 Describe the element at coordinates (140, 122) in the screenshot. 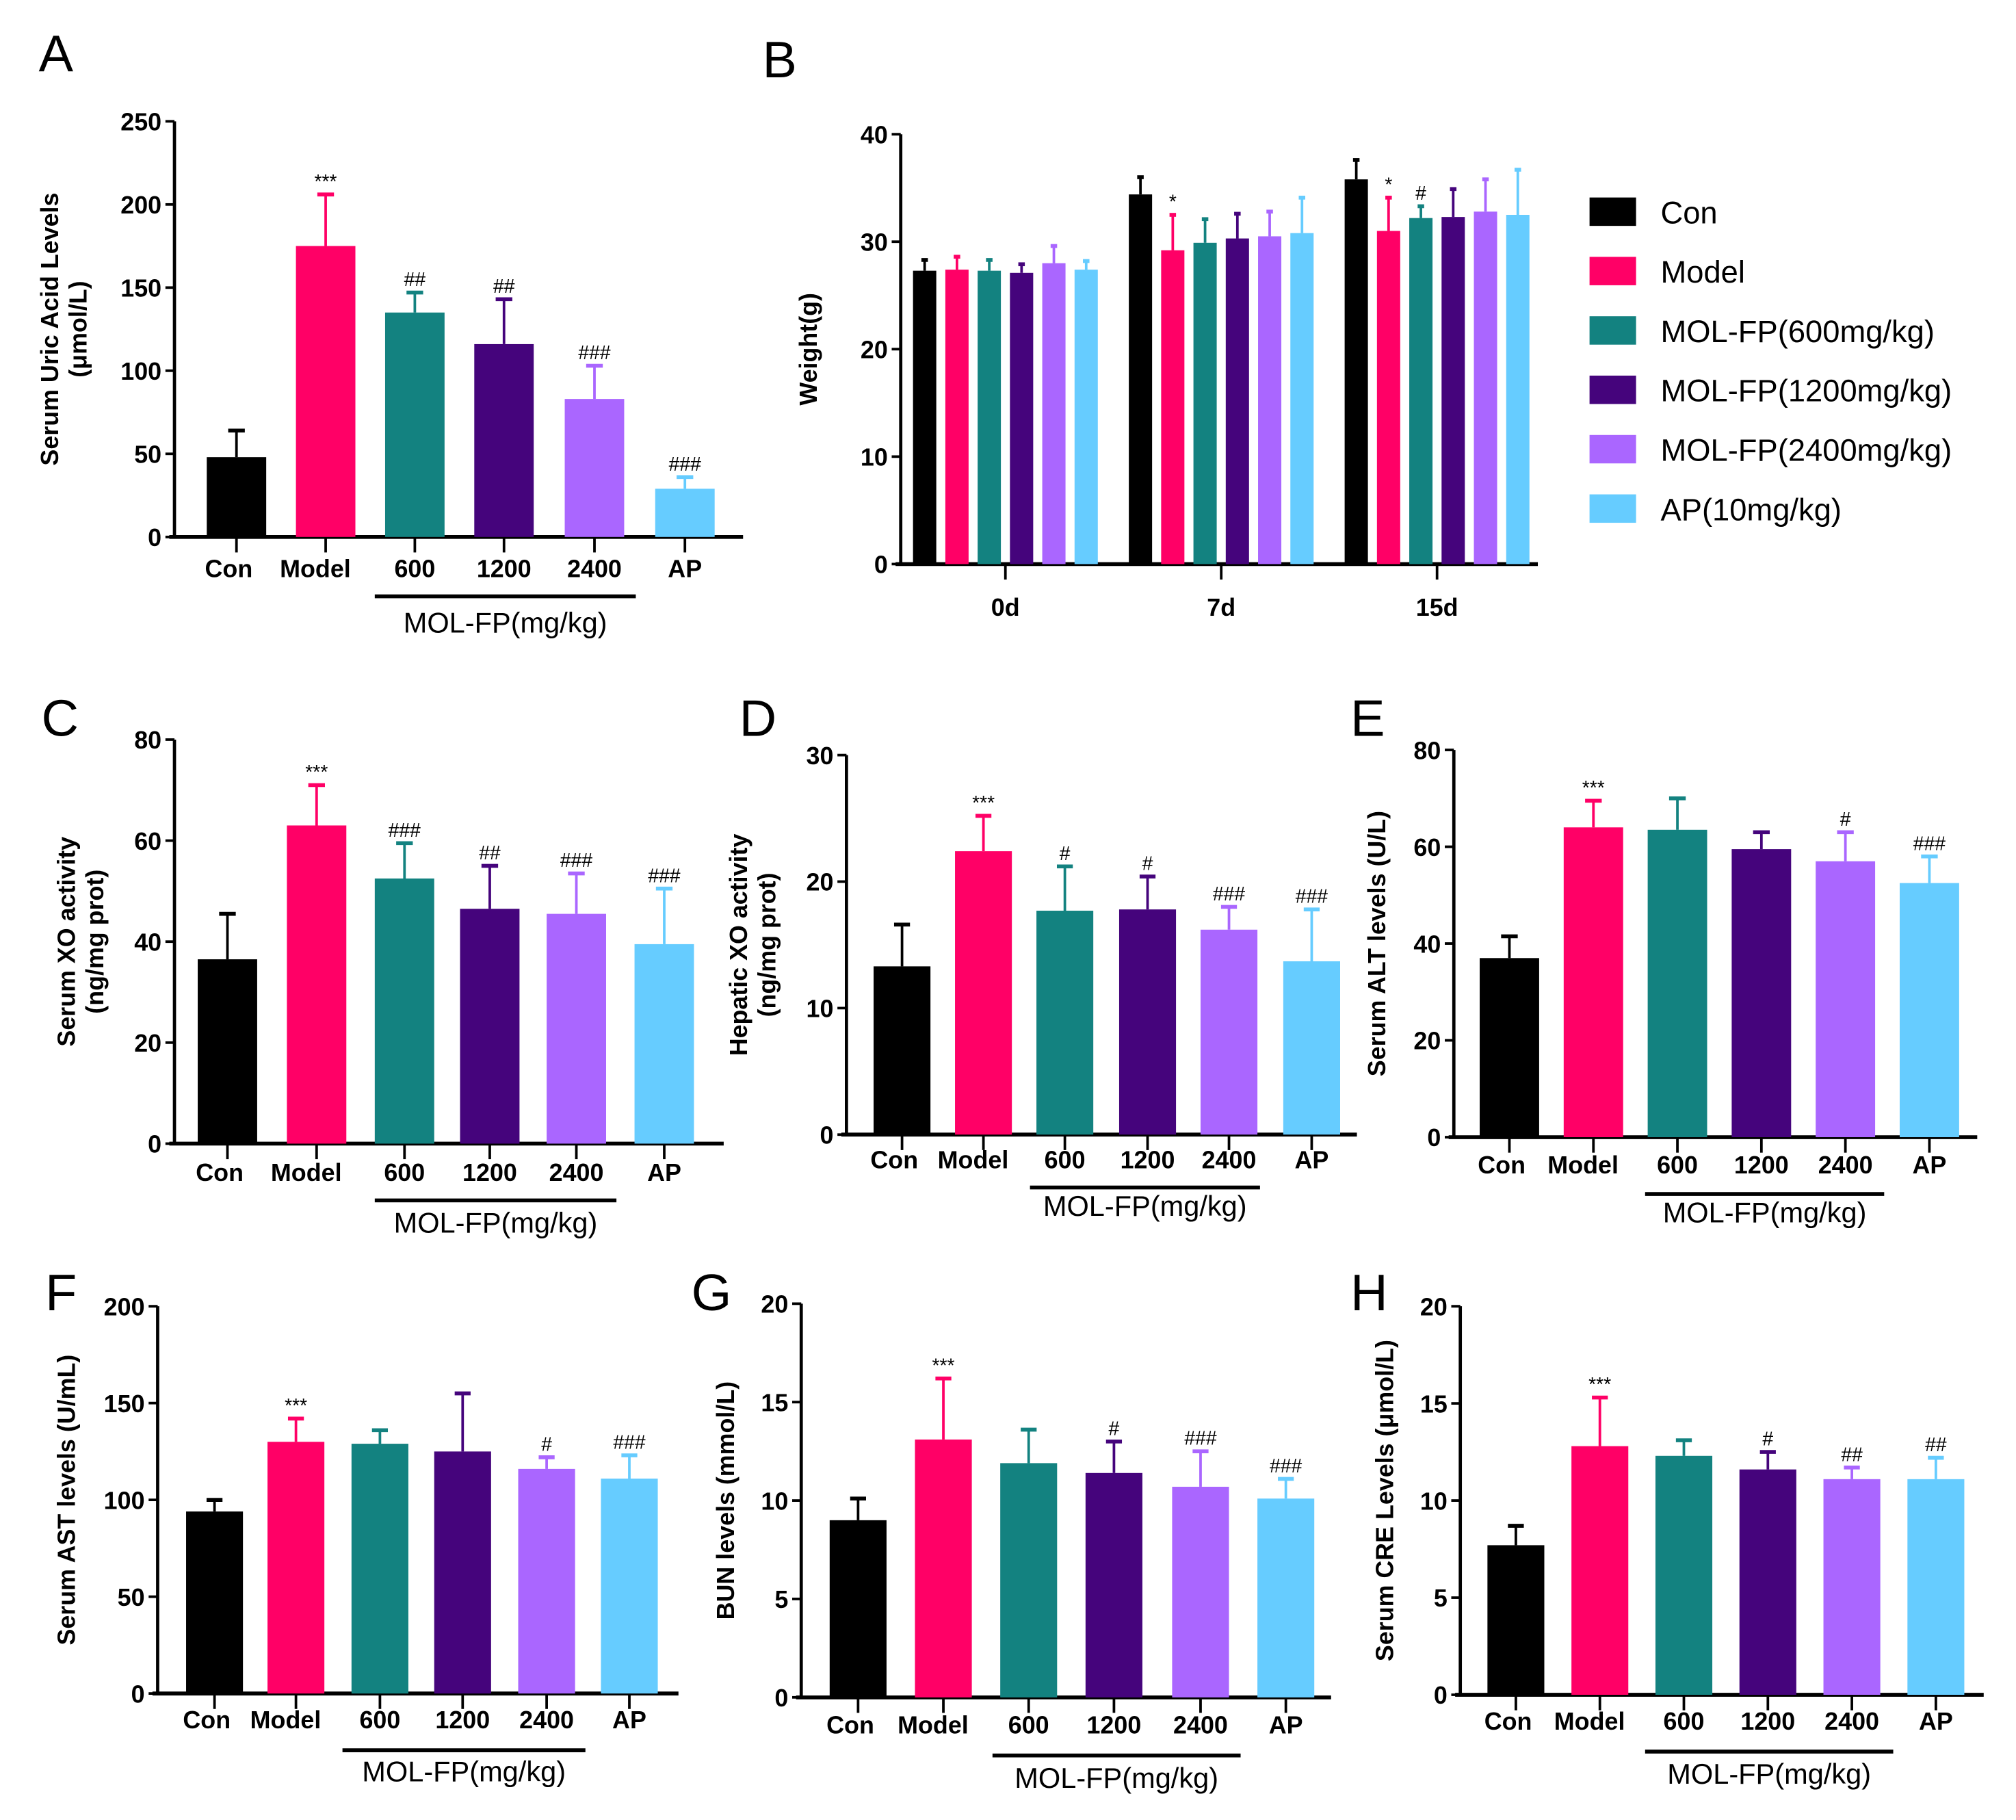

I see `y-tick-label: 250` at that location.